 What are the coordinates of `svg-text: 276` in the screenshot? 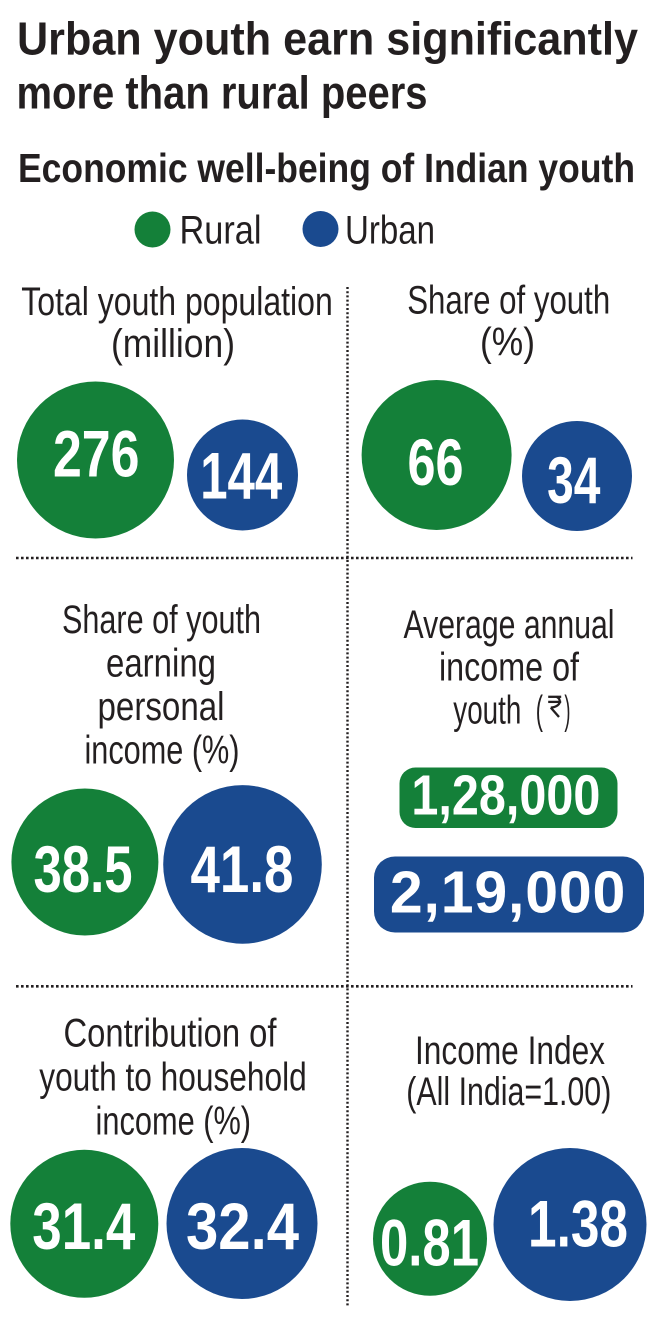 It's located at (96, 454).